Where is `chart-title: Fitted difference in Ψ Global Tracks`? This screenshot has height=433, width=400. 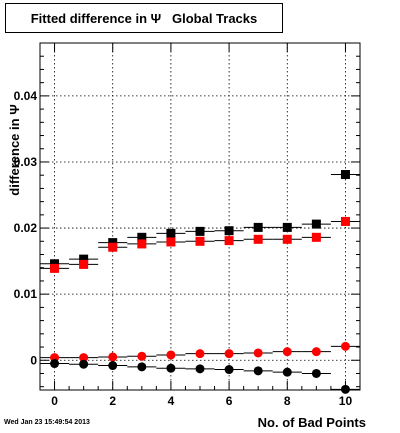 chart-title: Fitted difference in Ψ Global Tracks is located at coordinates (144, 18).